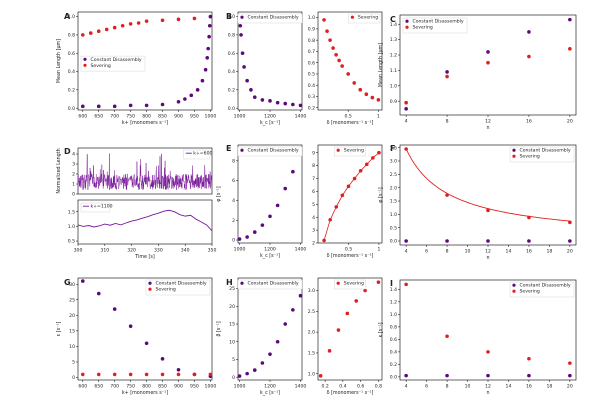 This screenshot has width=600, height=400. What do you see at coordinates (131, 251) in the screenshot?
I see `x-tick-label: 320` at bounding box center [131, 251].